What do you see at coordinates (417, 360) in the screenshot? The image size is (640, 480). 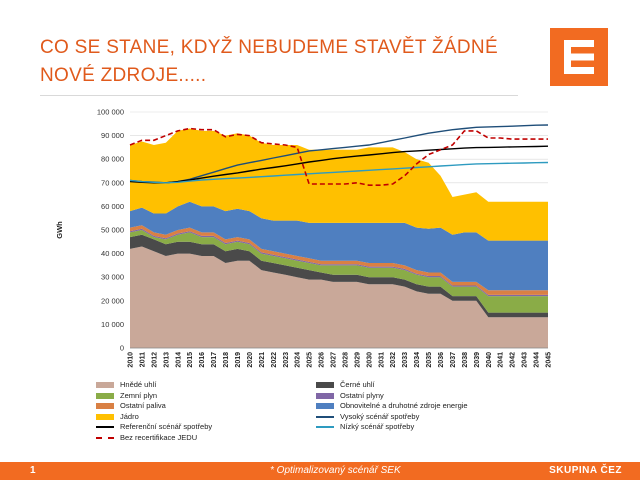 I see `x-tick-label: 2034` at bounding box center [417, 360].